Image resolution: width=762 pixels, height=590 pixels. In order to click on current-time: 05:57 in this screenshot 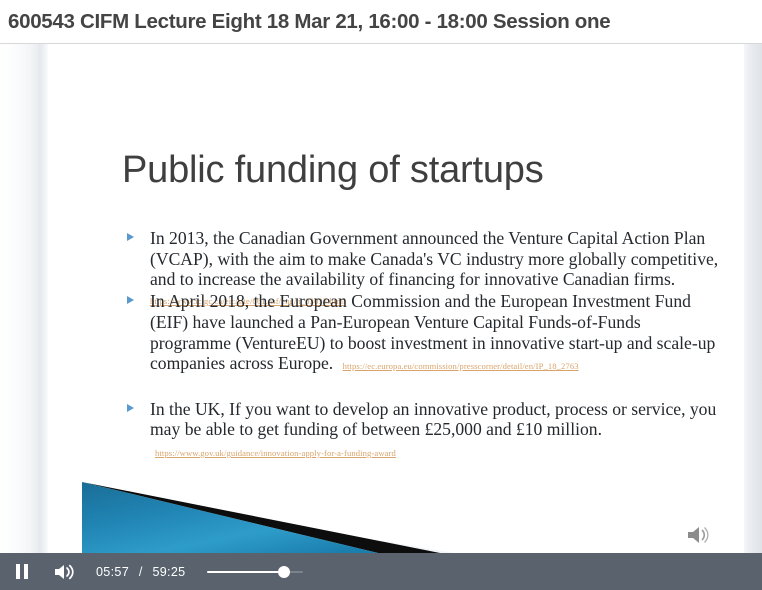, I will do `click(113, 571)`.